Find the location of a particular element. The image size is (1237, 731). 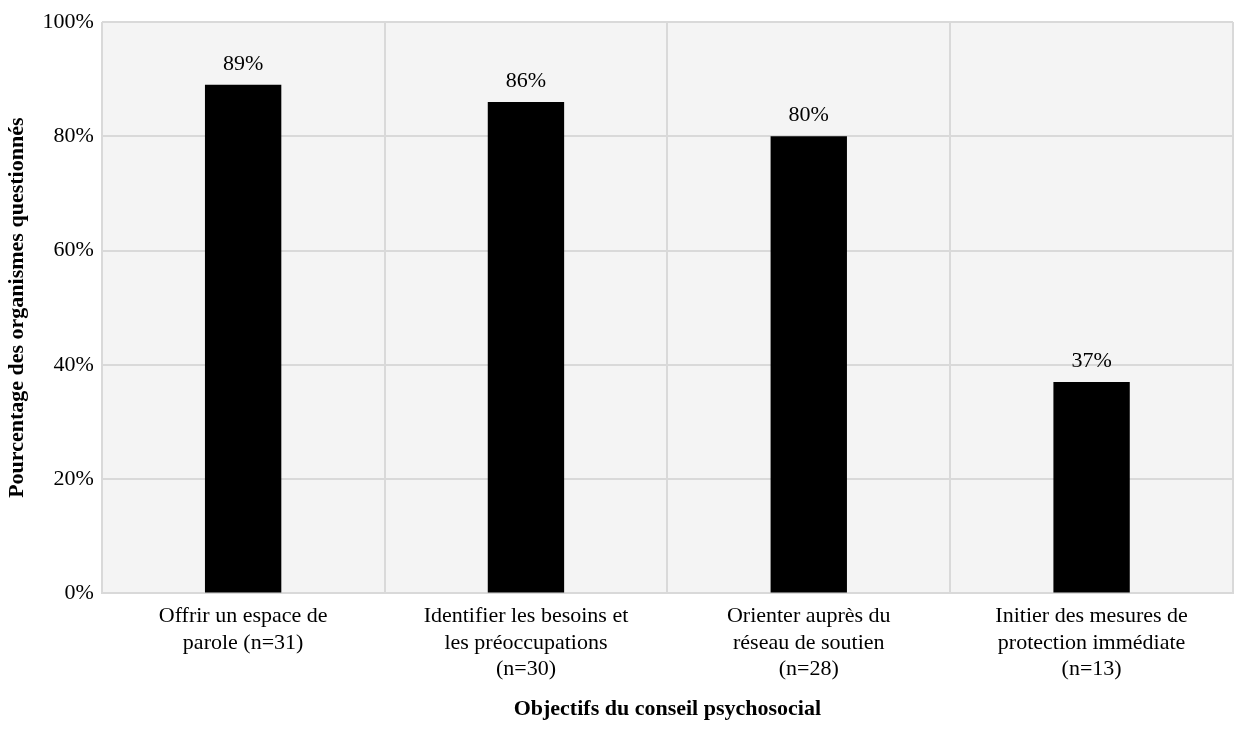

x-tick-label: Offrir un espace de parole (n=31) is located at coordinates (243, 628).